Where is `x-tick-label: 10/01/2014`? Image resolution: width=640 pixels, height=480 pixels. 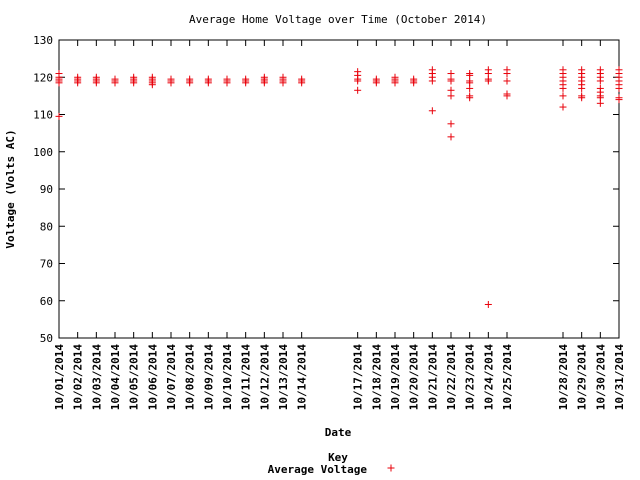 x-tick-label: 10/01/2014 is located at coordinates (59, 377).